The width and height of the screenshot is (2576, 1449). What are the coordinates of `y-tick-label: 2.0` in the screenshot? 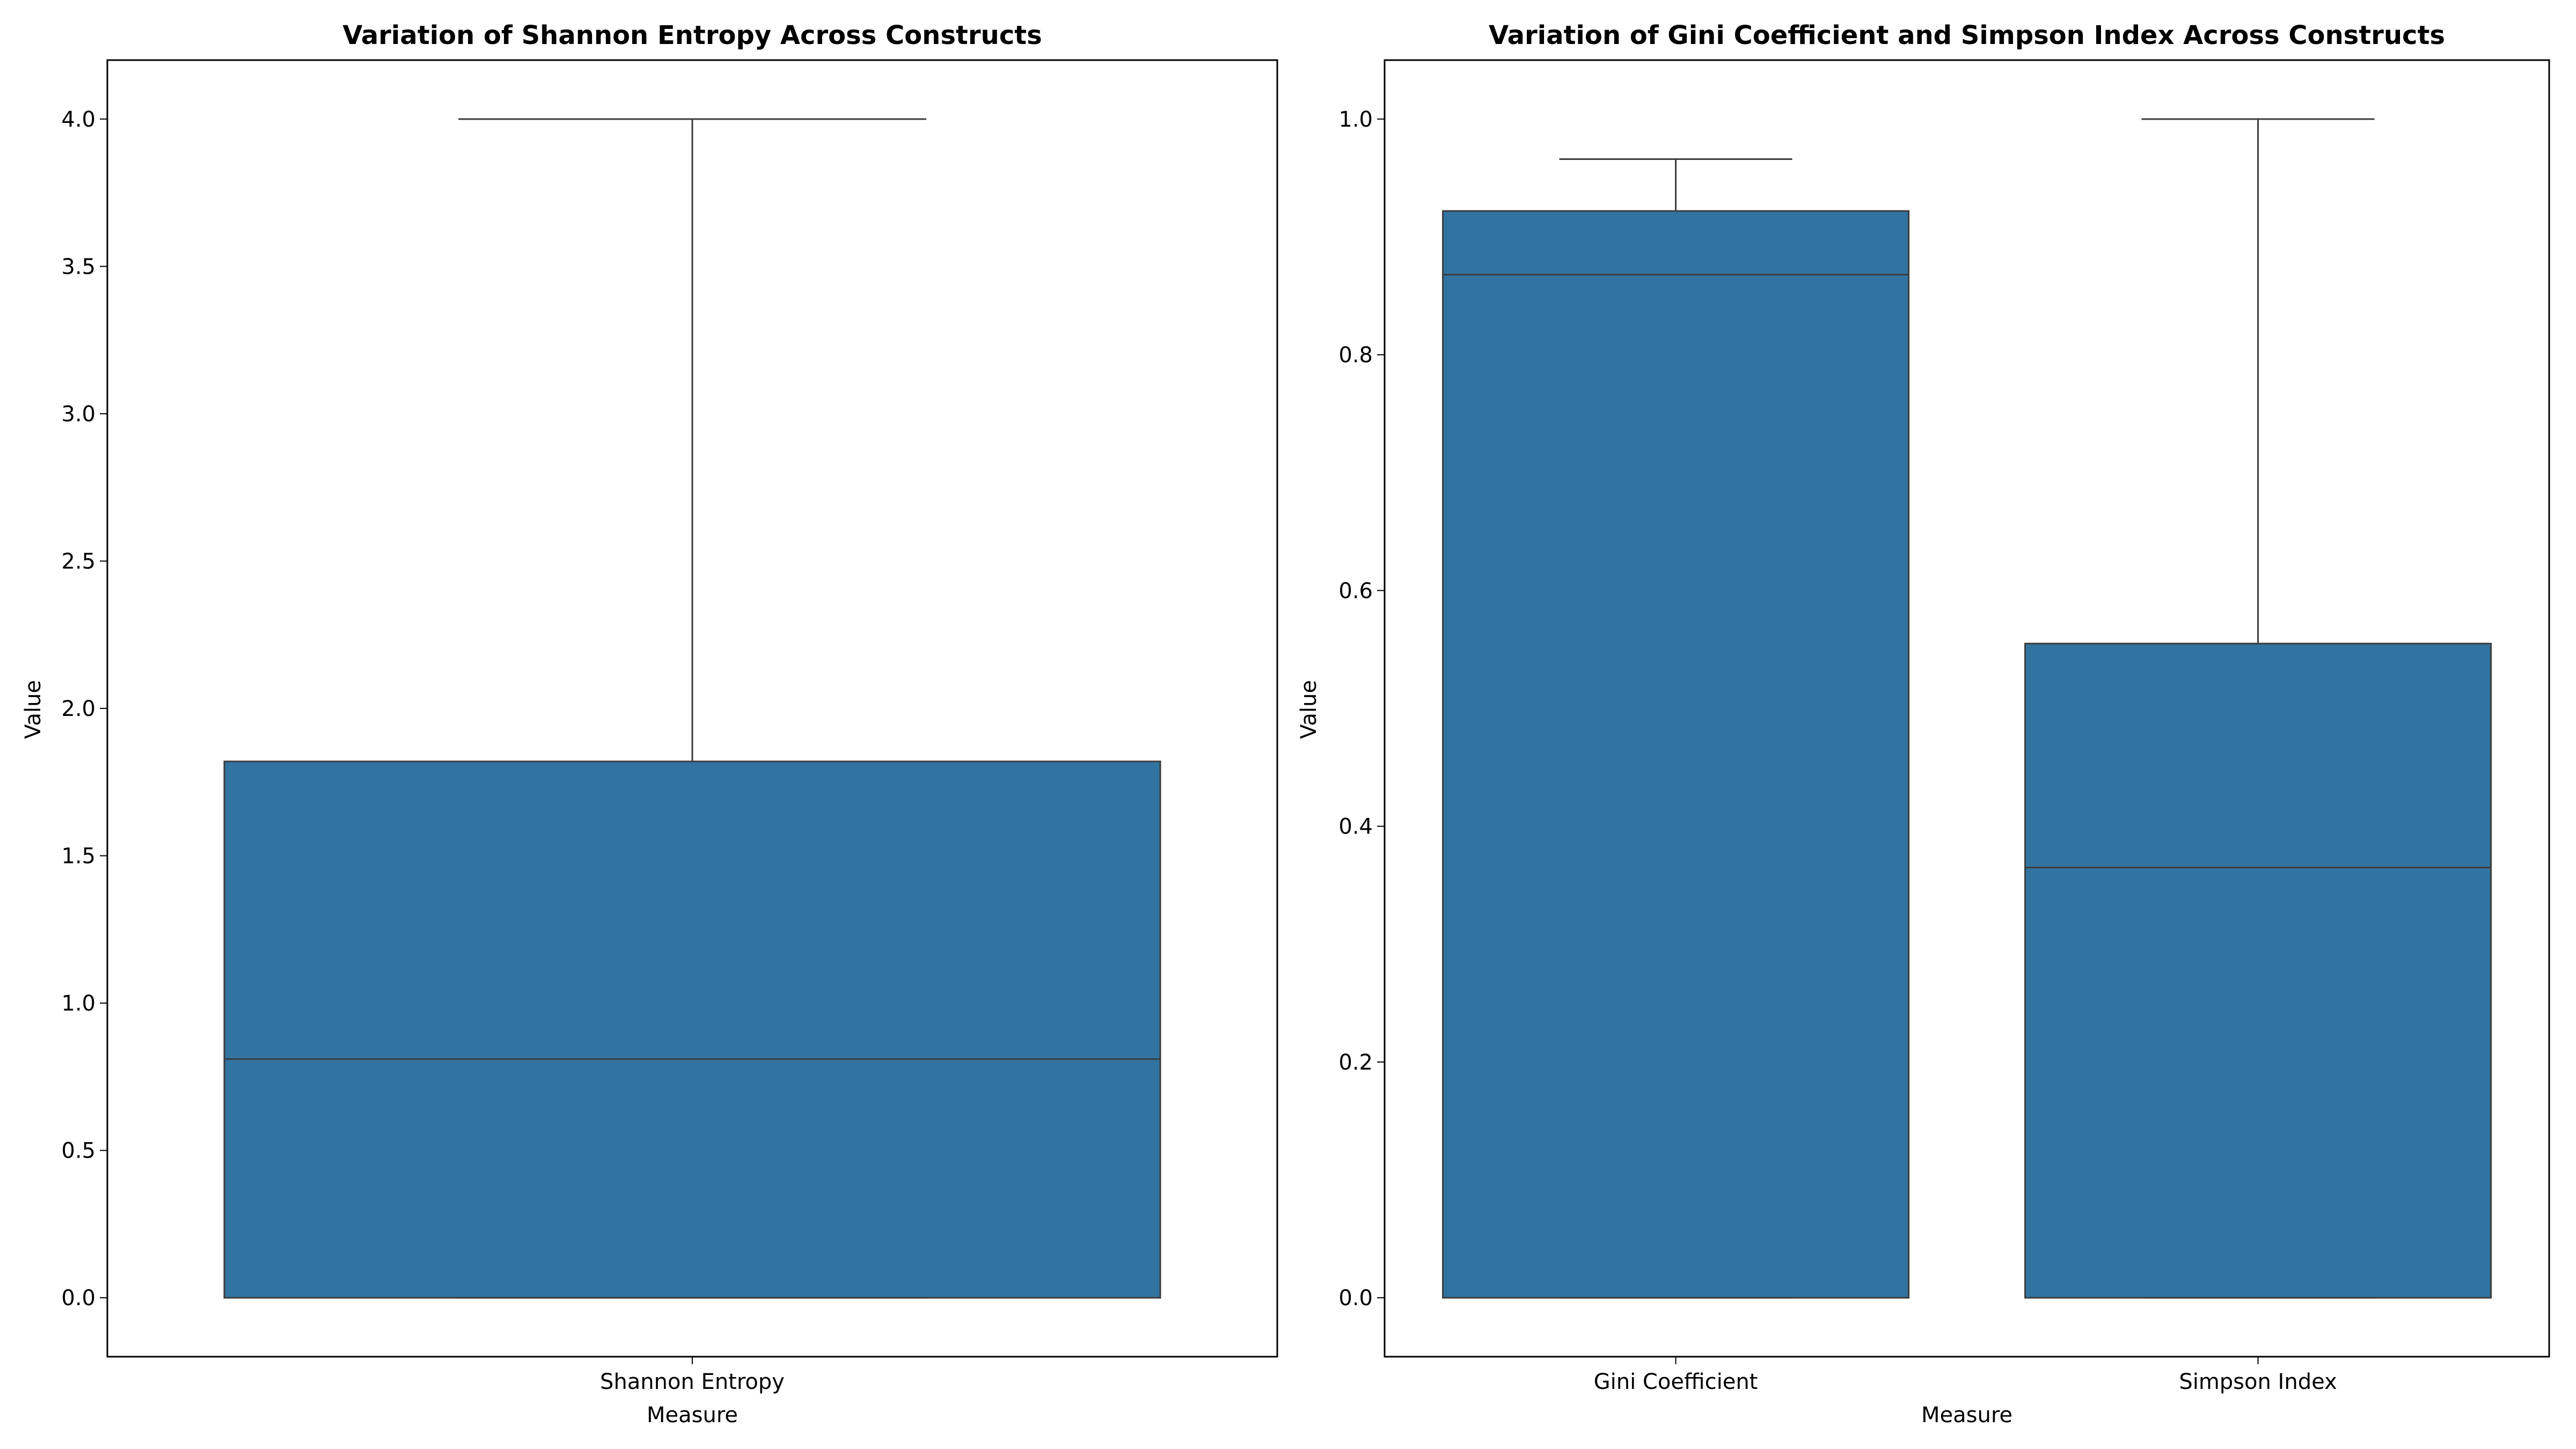 It's located at (78, 709).